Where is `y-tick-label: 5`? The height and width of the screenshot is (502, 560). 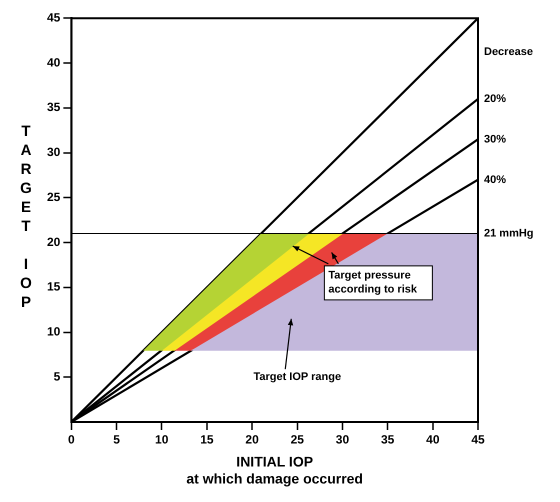
y-tick-label: 5 is located at coordinates (57, 376).